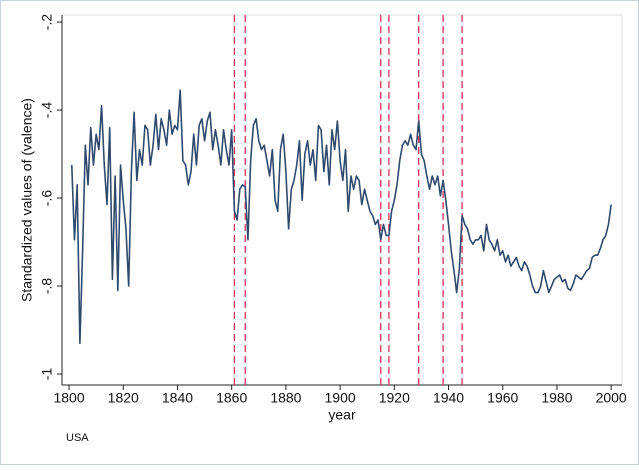 The image size is (639, 470). I want to click on y-tick-label: -.4, so click(47, 110).